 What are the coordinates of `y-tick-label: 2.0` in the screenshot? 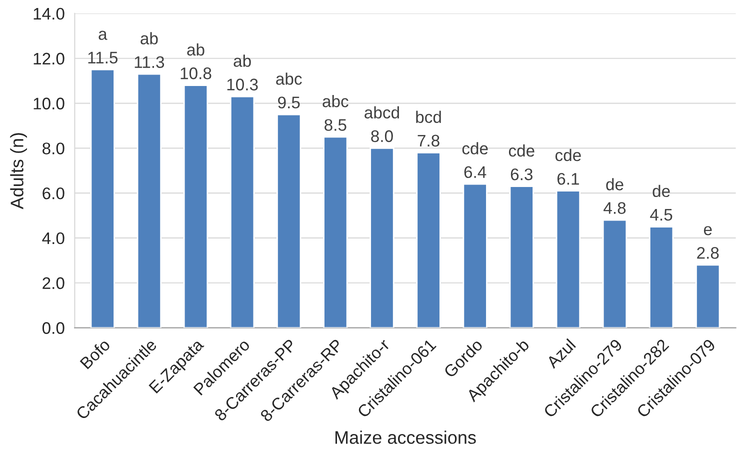 It's located at (53, 283).